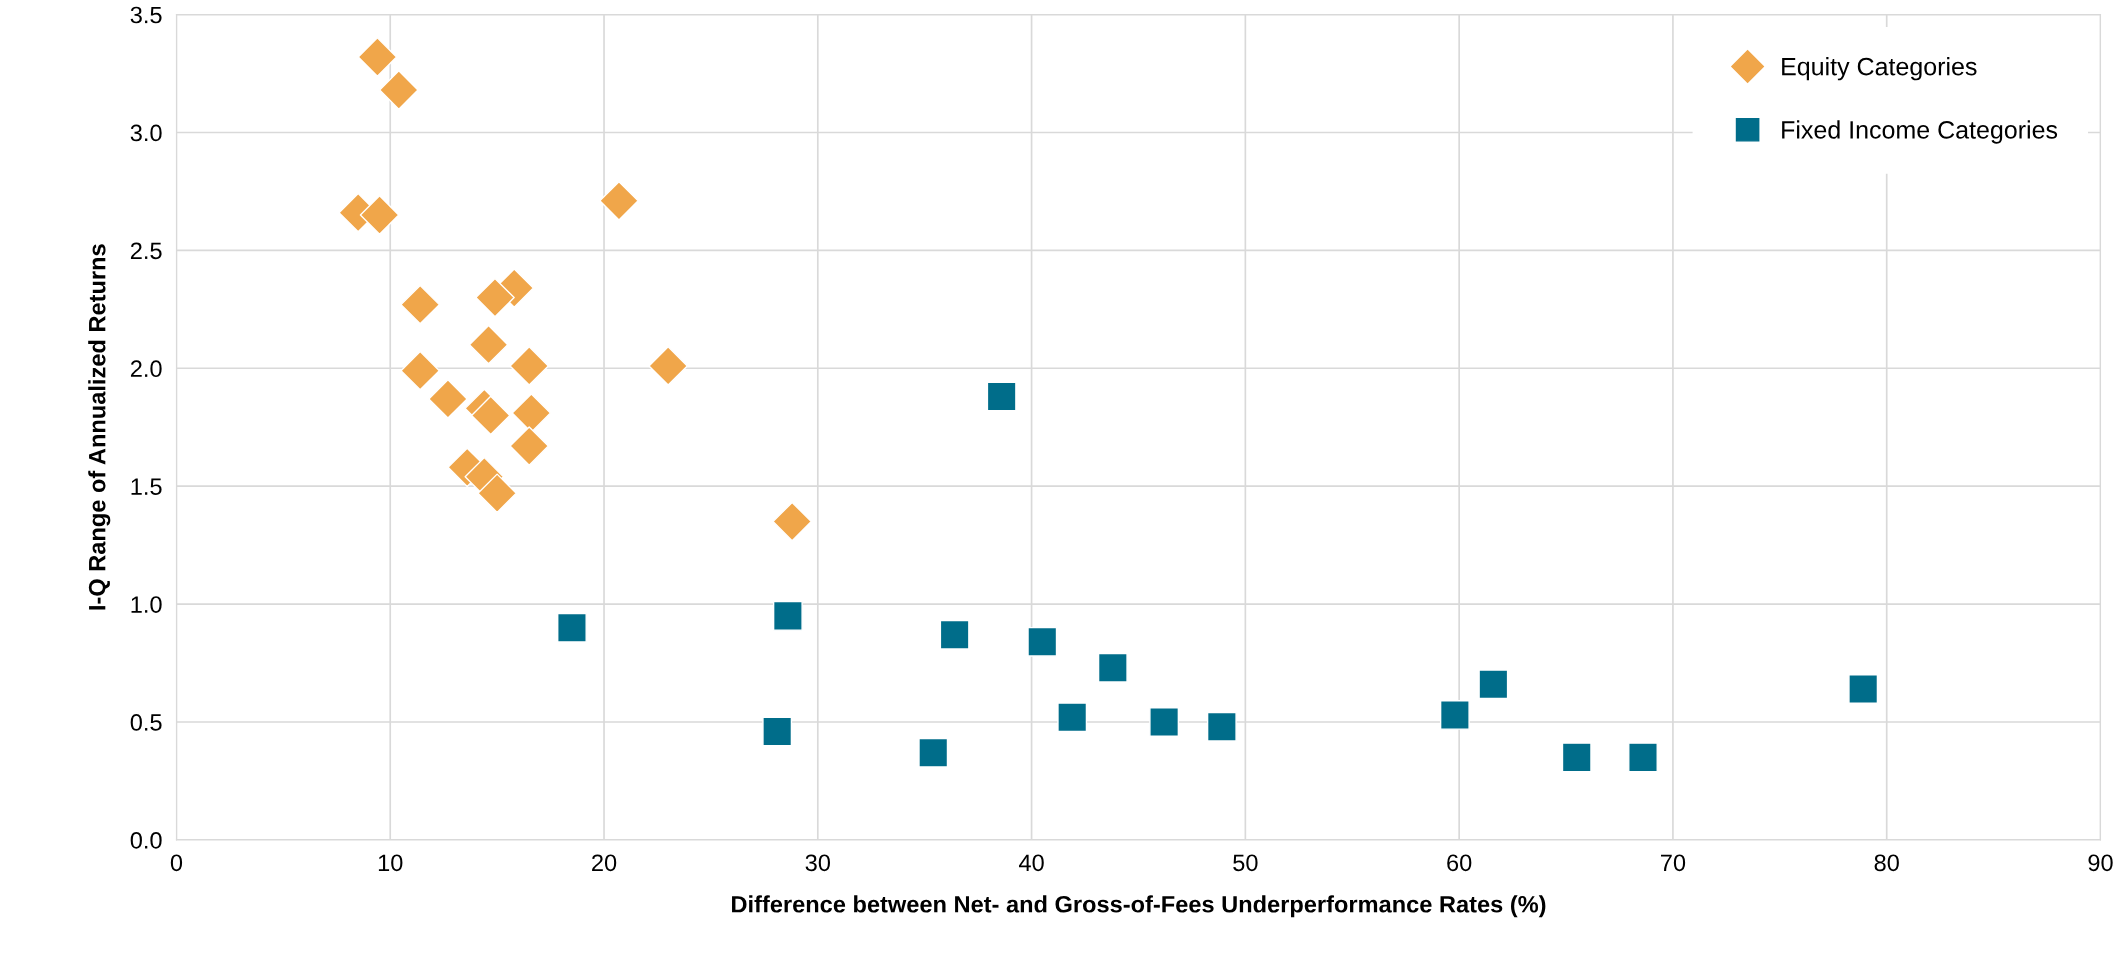 The height and width of the screenshot is (971, 2126). Describe the element at coordinates (1673, 863) in the screenshot. I see `x-tick-label: 70` at that location.